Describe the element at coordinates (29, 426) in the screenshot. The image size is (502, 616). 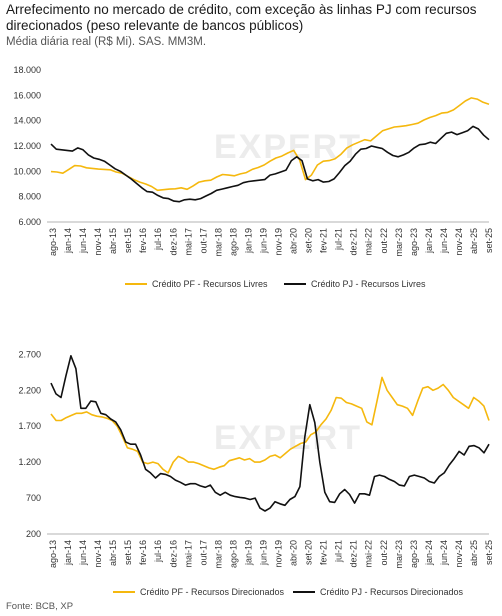
I see `y-tick-label: 1.700` at that location.